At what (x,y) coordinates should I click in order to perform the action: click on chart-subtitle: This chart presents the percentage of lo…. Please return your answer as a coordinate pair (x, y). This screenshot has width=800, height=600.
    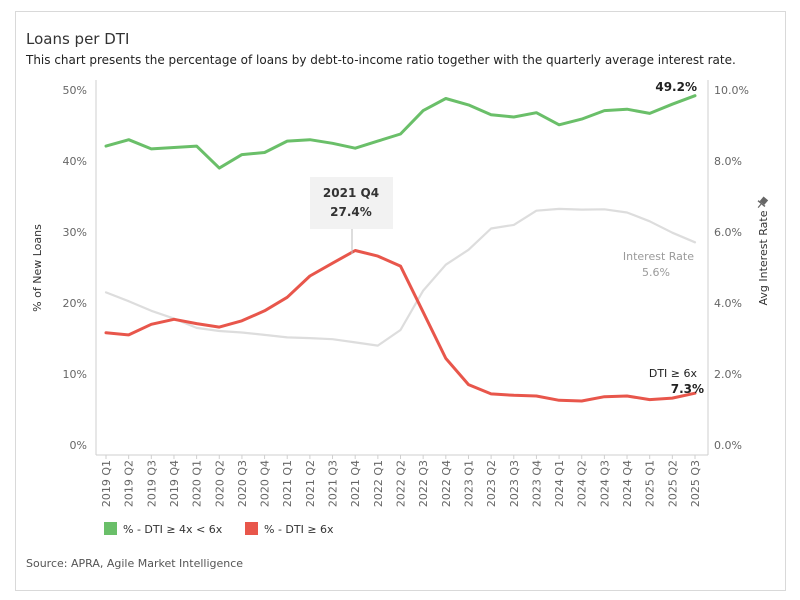
    Looking at the image, I should click on (381, 60).